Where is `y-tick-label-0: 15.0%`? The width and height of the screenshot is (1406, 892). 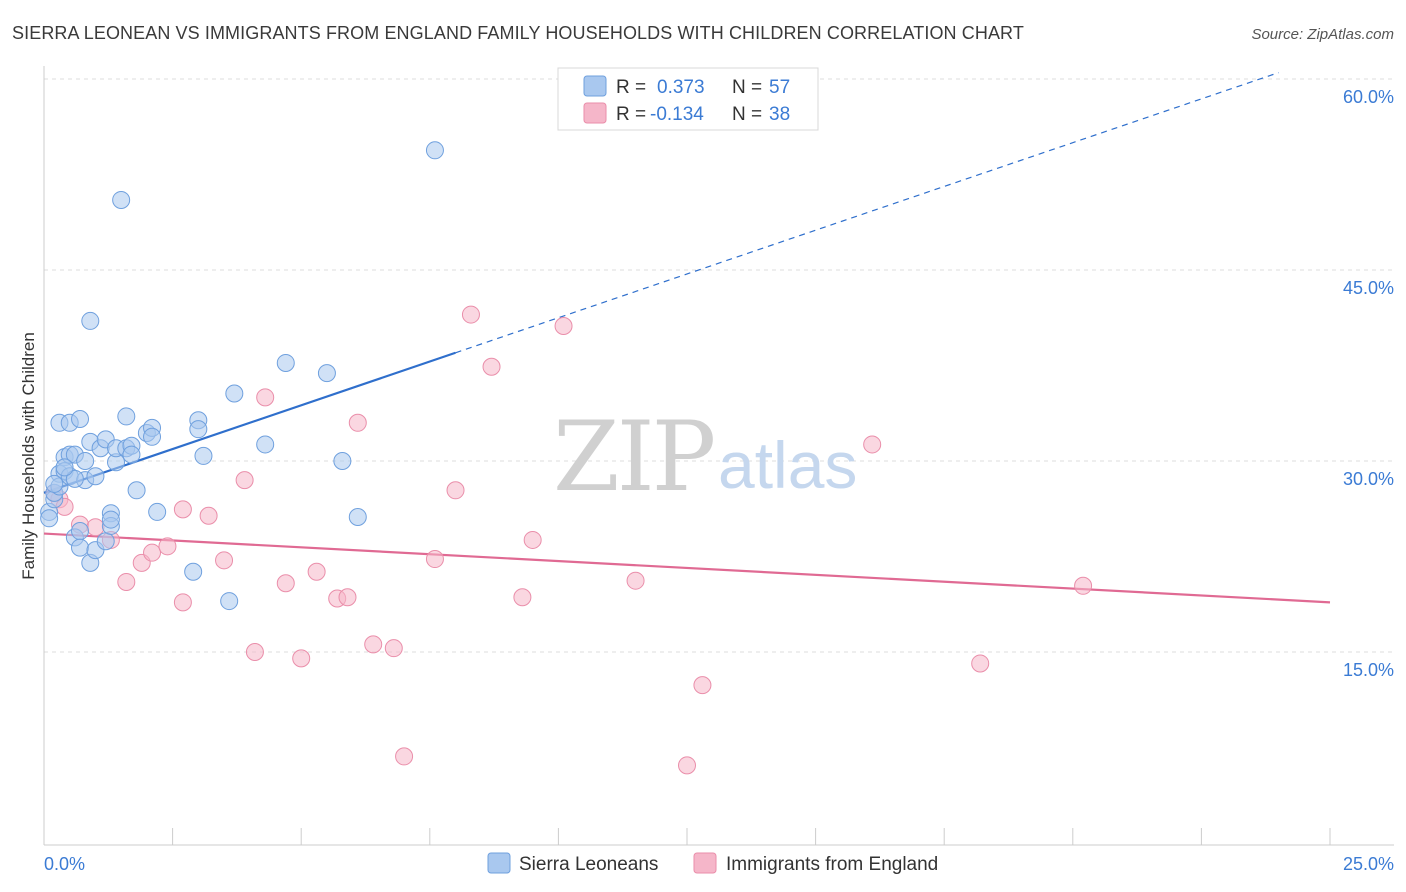 y-tick-label-0: 15.0% is located at coordinates (1368, 670).